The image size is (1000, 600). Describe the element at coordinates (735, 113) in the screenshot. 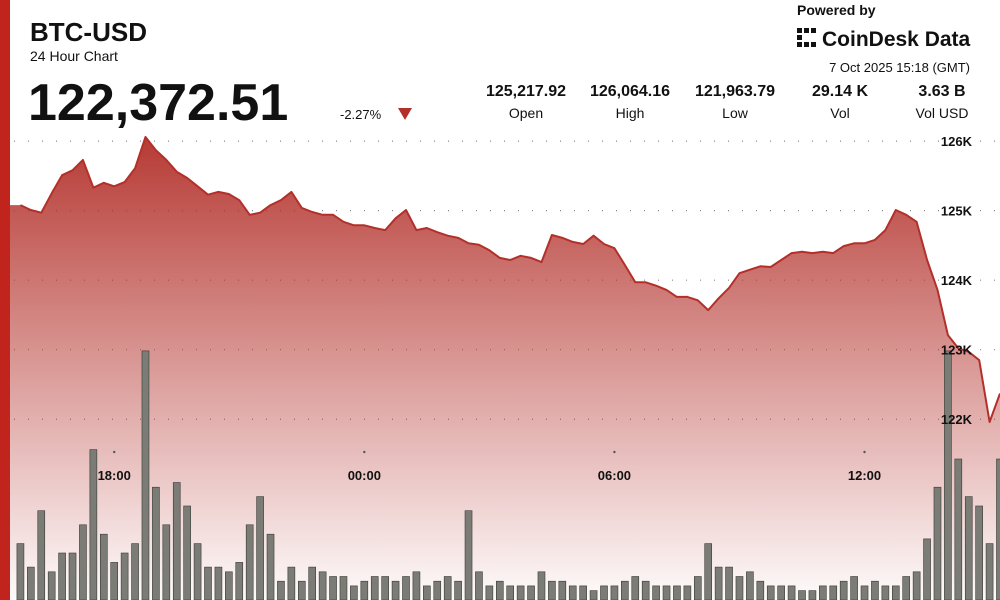

I see `stat-label: Low` at that location.